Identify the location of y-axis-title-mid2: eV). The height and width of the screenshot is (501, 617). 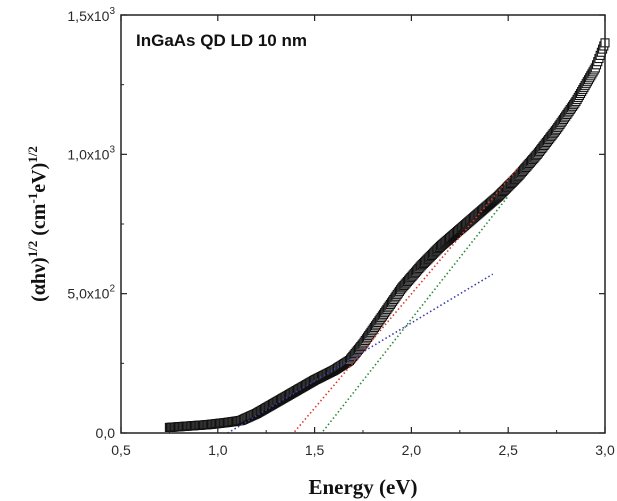
(39, 178).